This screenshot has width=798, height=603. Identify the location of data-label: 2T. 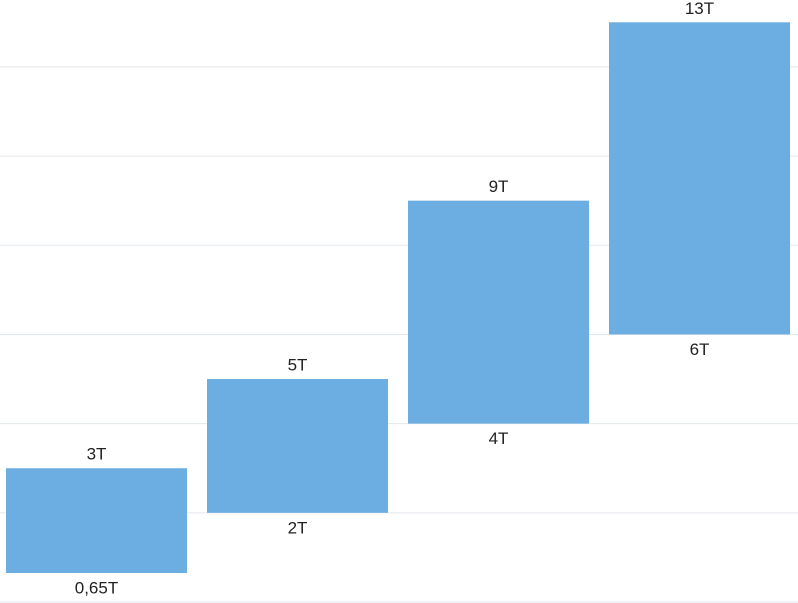
(298, 527).